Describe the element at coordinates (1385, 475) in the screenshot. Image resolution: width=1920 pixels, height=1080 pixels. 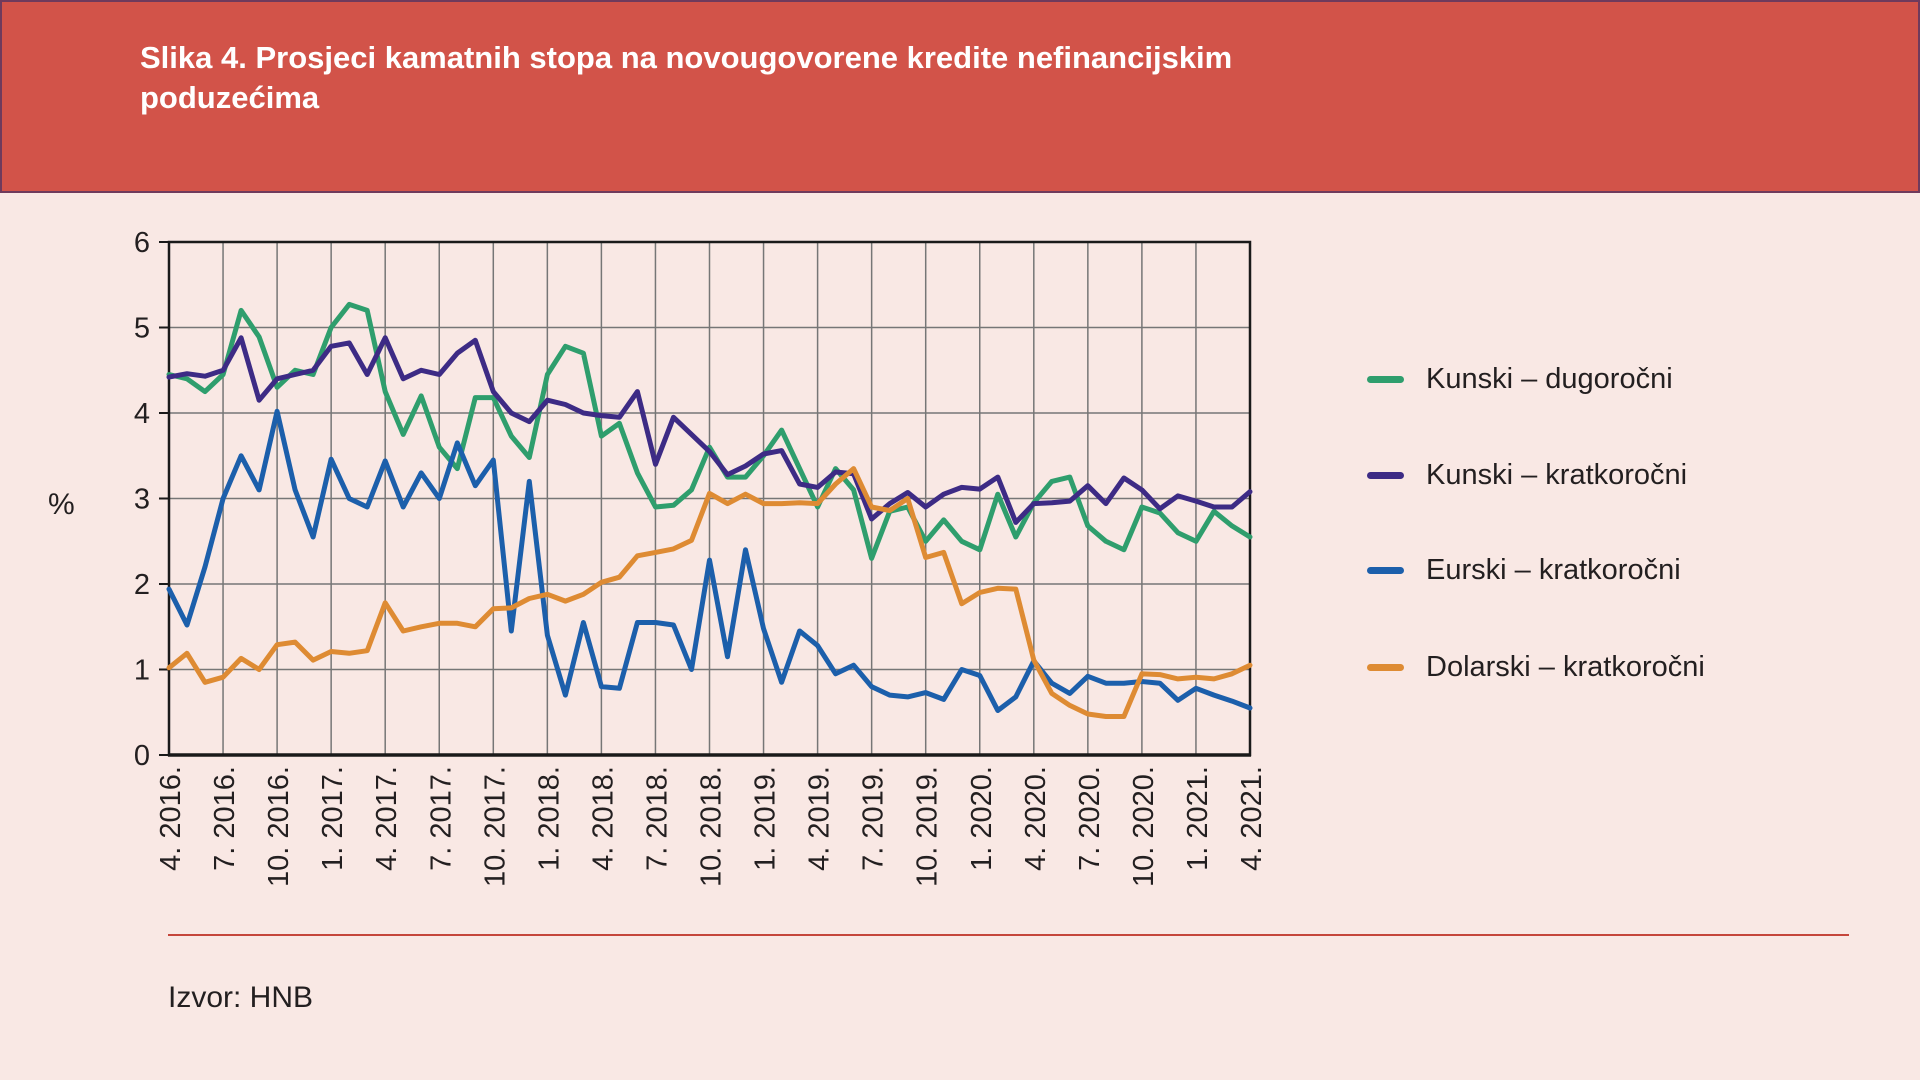
I see `legend-swatch-kunski-kratkorocni` at that location.